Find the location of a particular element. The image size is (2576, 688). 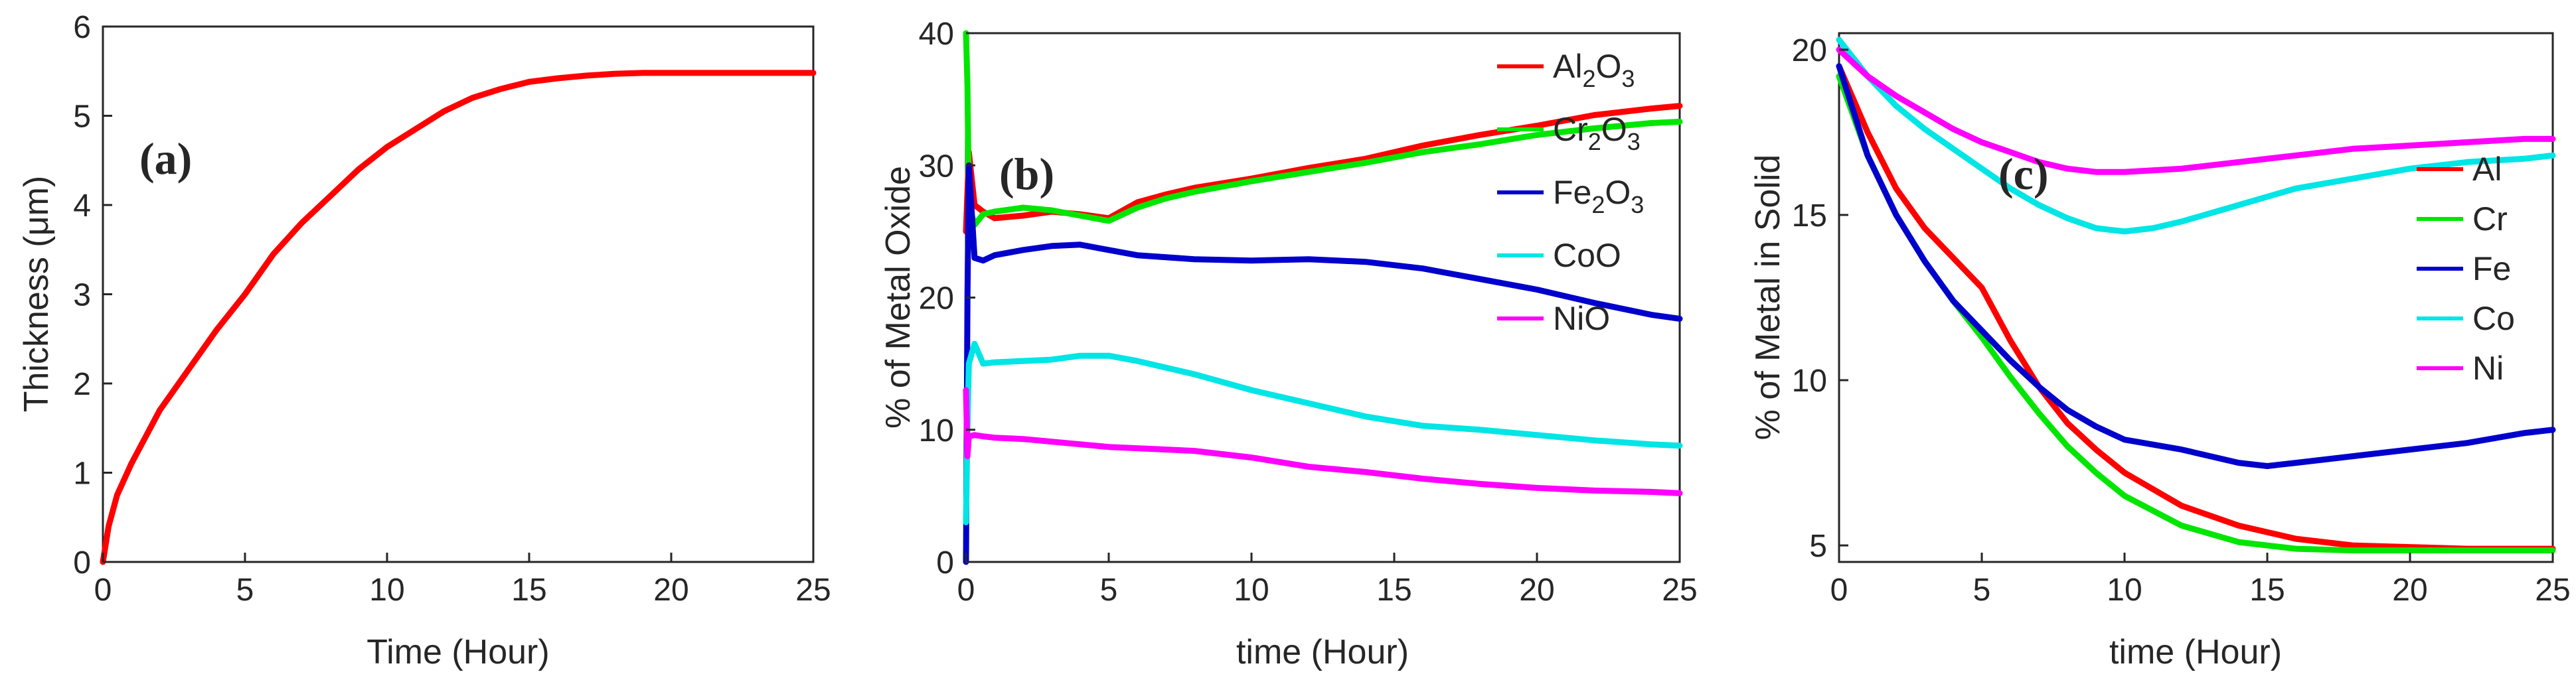

panel-c-xlabel: time (Hour) is located at coordinates (2195, 652).